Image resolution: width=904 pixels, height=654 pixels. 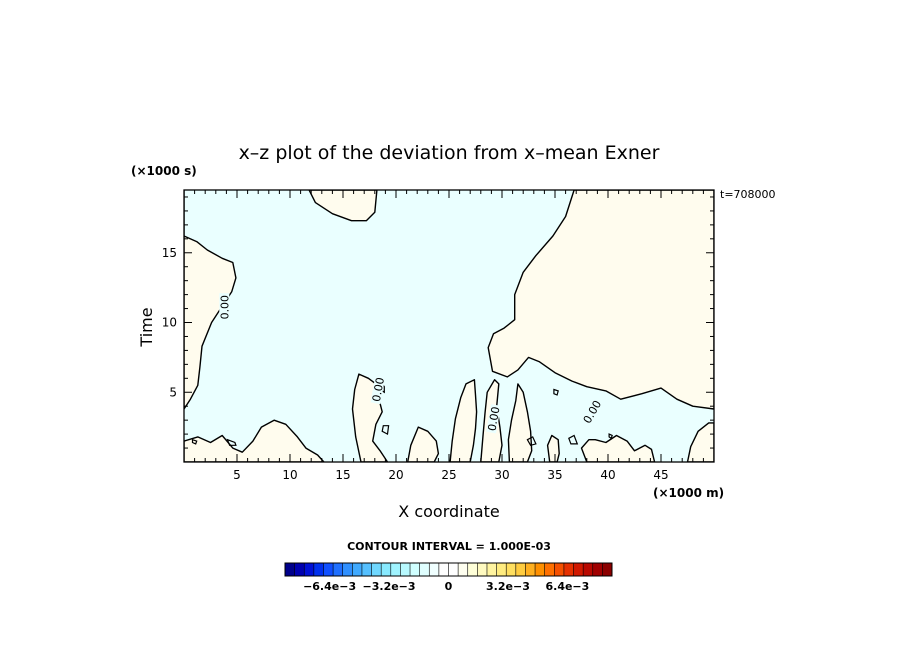 I want to click on x-tick-label: 40, so click(x=607, y=475).